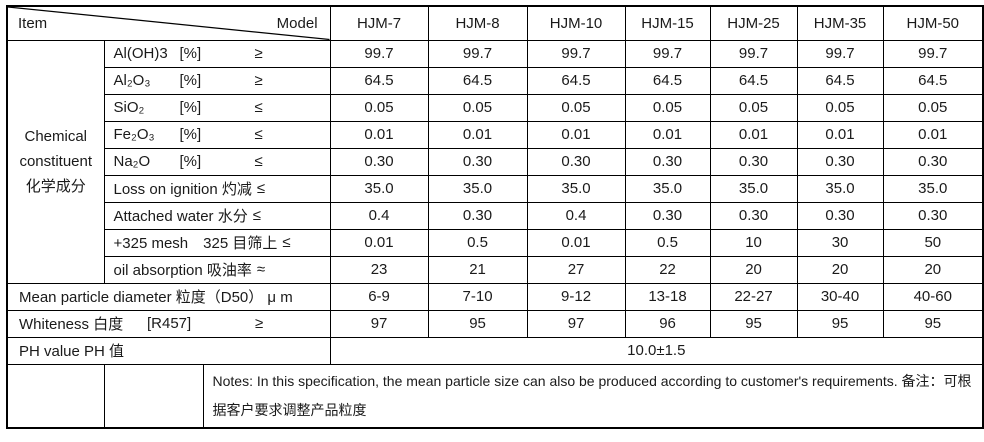 The image size is (984, 442). What do you see at coordinates (168, 350) in the screenshot?
I see `row-label-cell: PH value PH 值` at bounding box center [168, 350].